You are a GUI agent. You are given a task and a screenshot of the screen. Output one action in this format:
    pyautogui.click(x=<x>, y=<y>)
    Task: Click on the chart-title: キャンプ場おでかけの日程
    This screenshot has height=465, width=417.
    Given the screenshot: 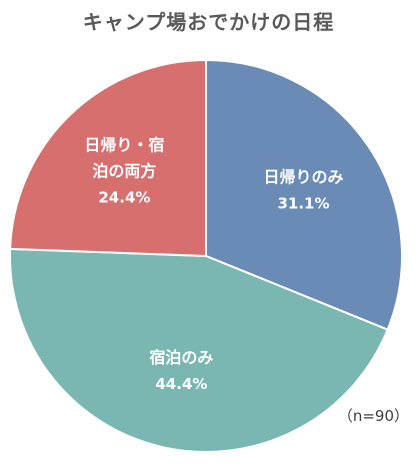 What is the action you would take?
    pyautogui.click(x=208, y=22)
    